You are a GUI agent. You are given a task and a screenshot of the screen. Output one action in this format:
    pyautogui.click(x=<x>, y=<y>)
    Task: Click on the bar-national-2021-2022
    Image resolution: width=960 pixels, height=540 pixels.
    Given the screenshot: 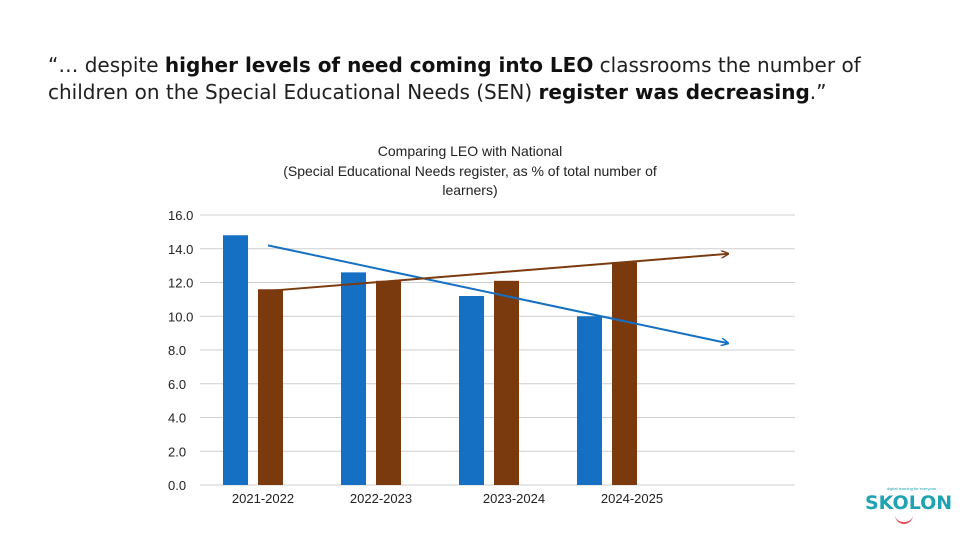 What is the action you would take?
    pyautogui.click(x=270, y=387)
    